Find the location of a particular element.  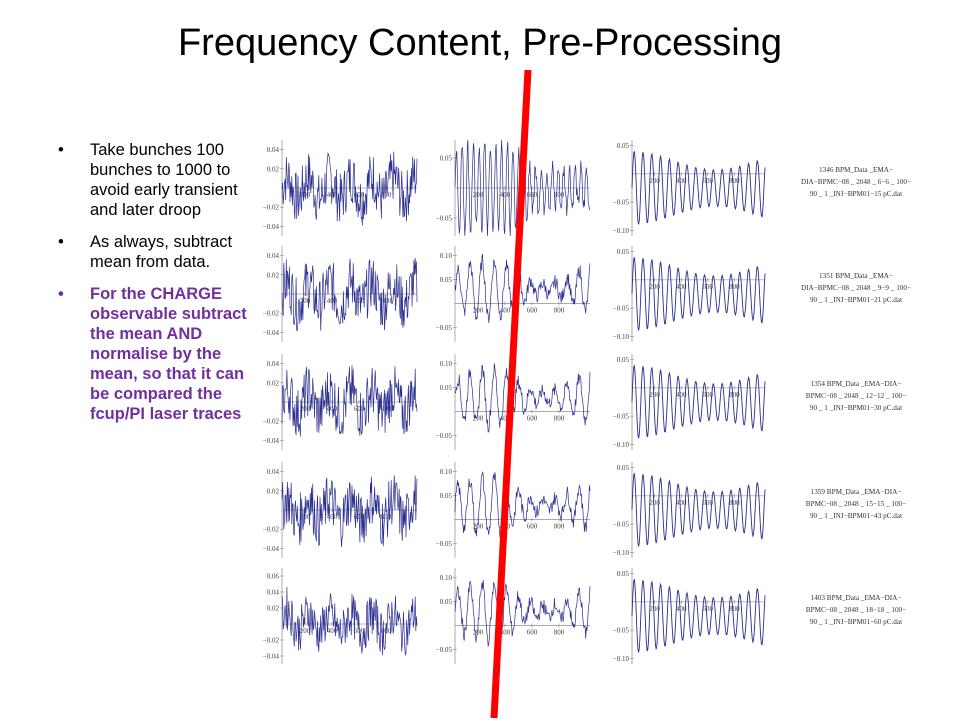

row-file-label: DIA−BPMC−08 _ 2048 _ 9−9 _ 100− is located at coordinates (856, 288).